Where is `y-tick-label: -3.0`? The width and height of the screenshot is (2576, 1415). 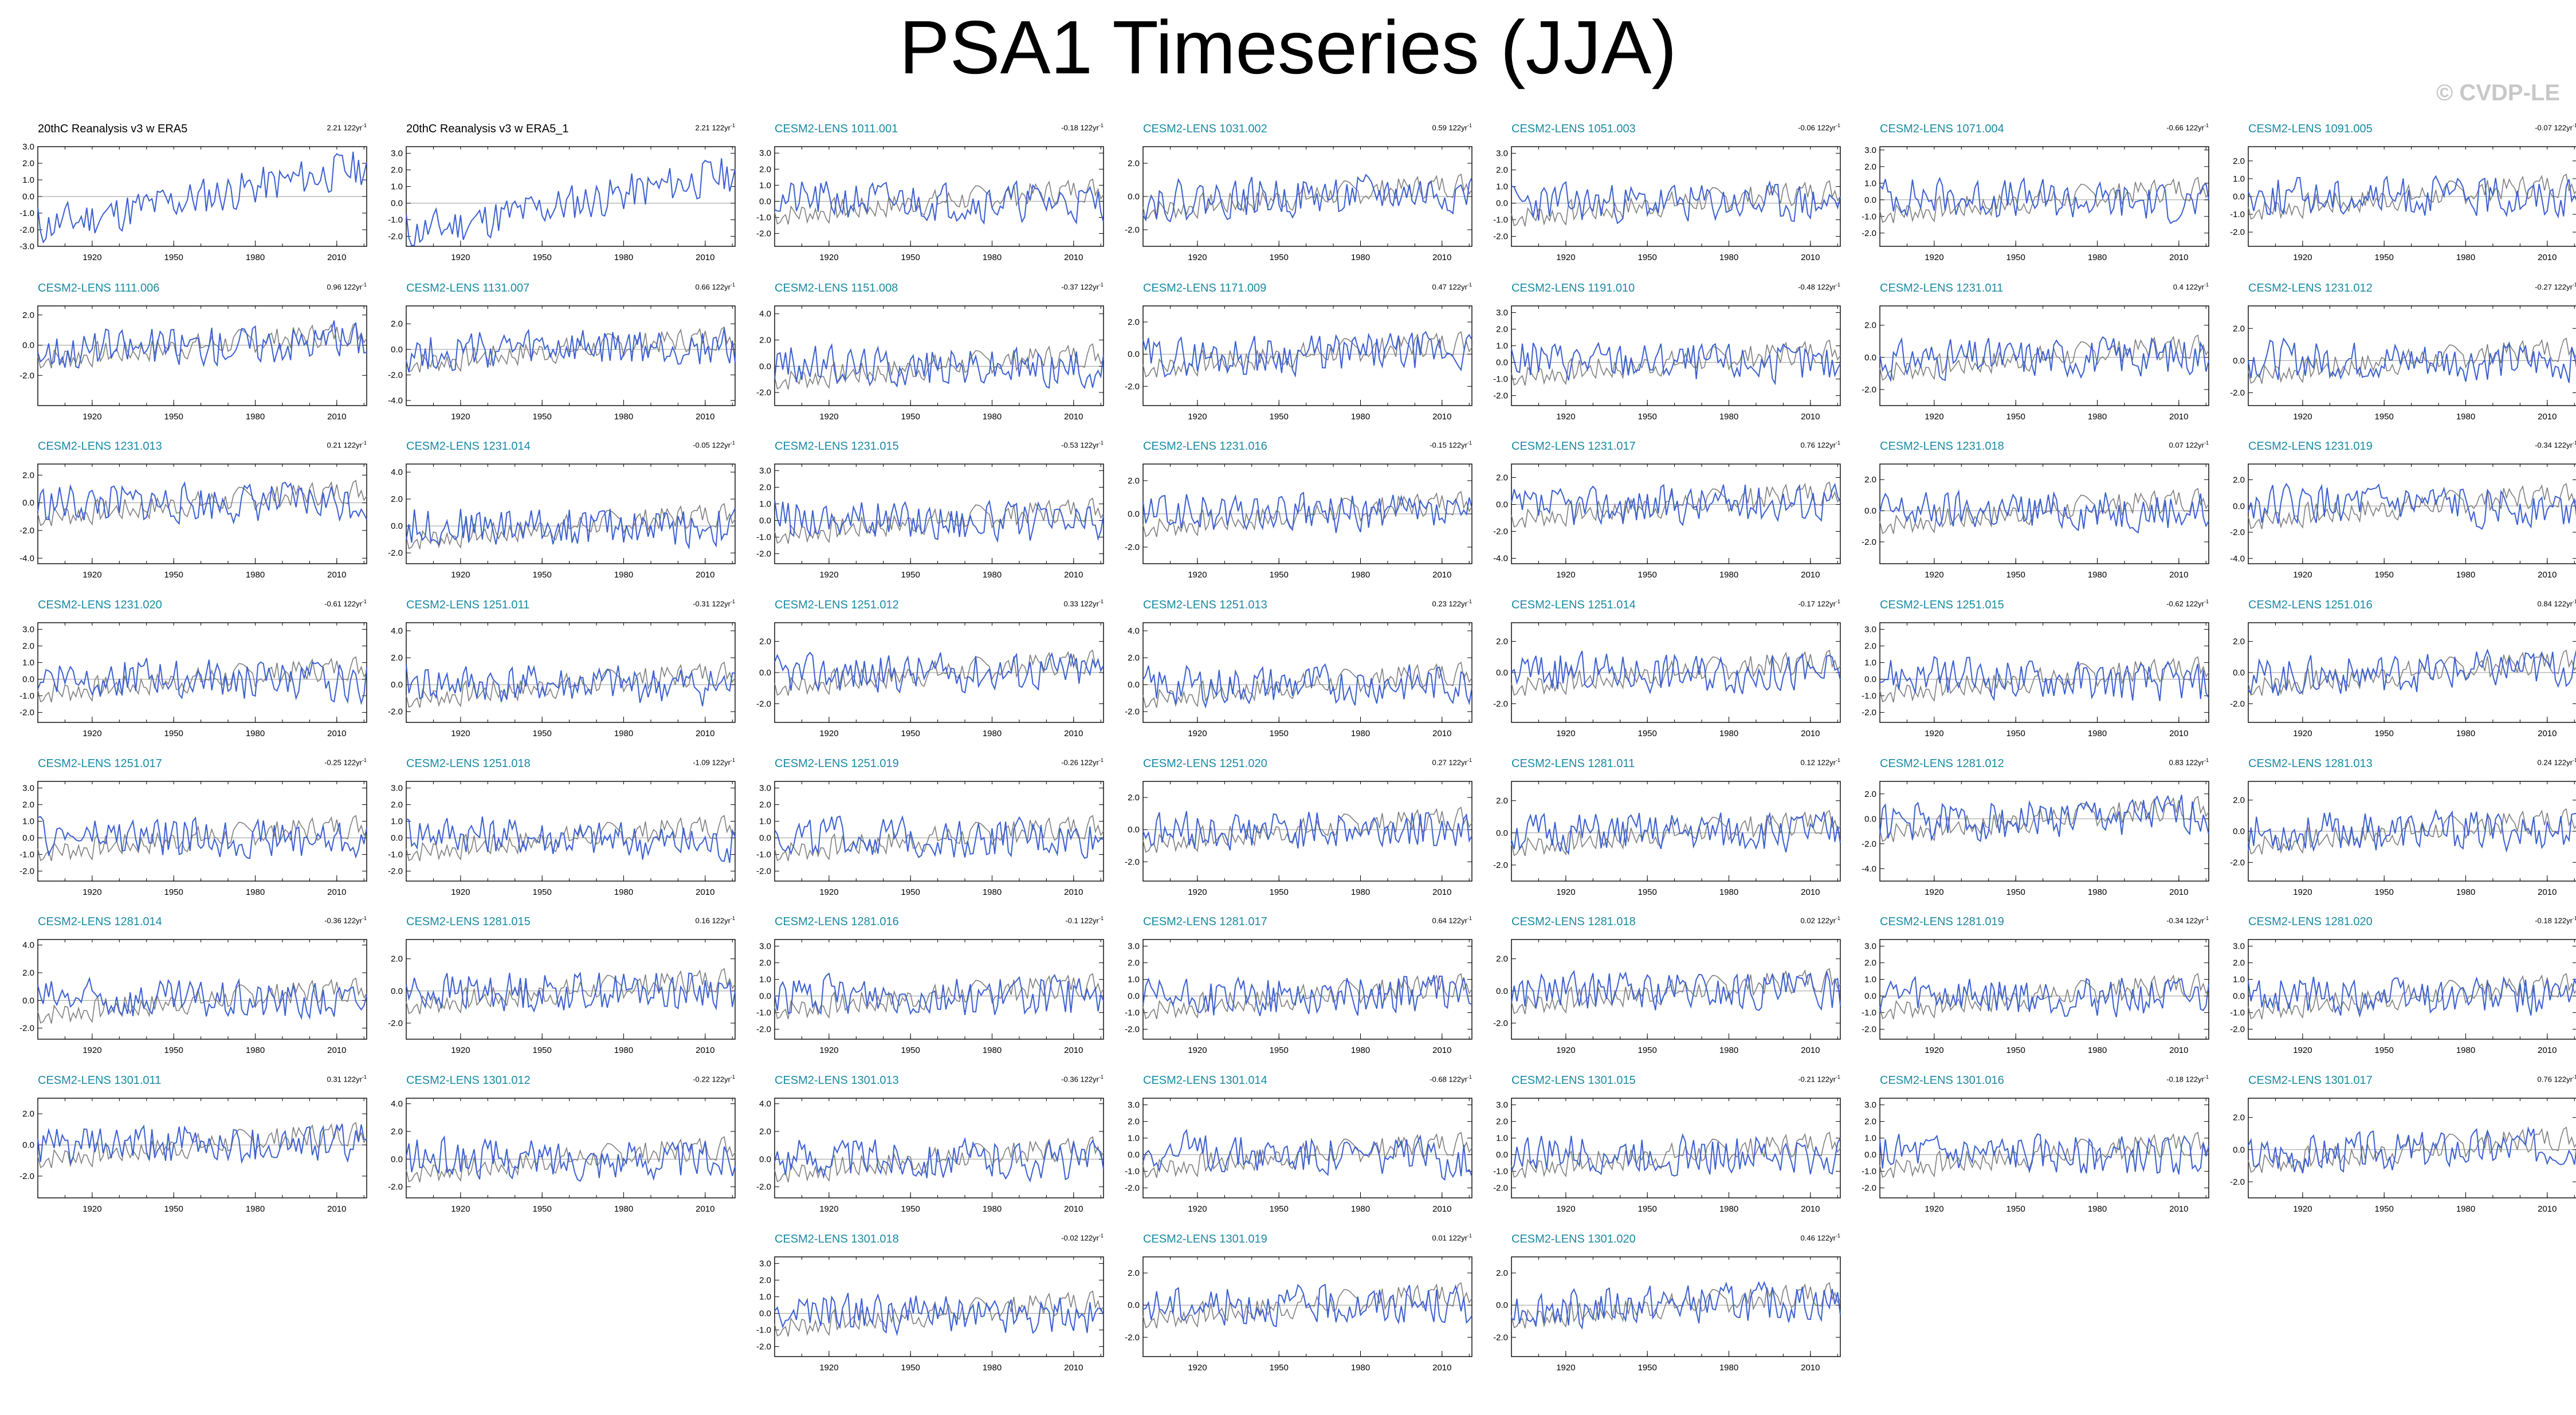
y-tick-label: -3.0 is located at coordinates (27, 246).